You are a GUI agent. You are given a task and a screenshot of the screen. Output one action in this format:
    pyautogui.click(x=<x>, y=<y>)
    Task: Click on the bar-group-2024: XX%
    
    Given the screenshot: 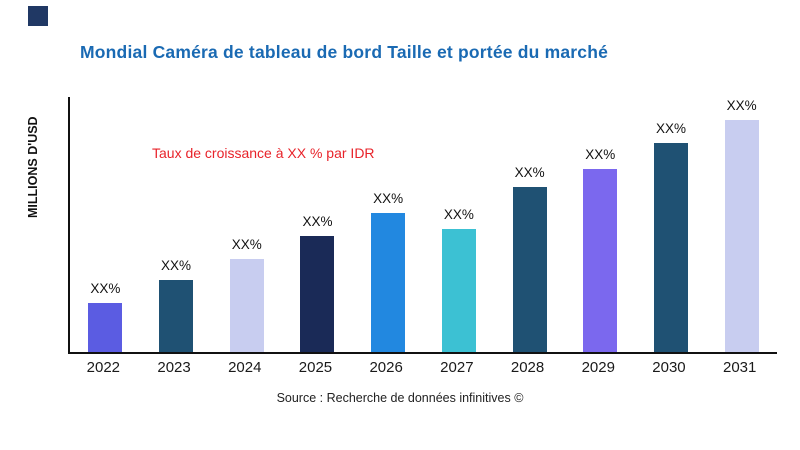 What is the action you would take?
    pyautogui.click(x=246, y=294)
    